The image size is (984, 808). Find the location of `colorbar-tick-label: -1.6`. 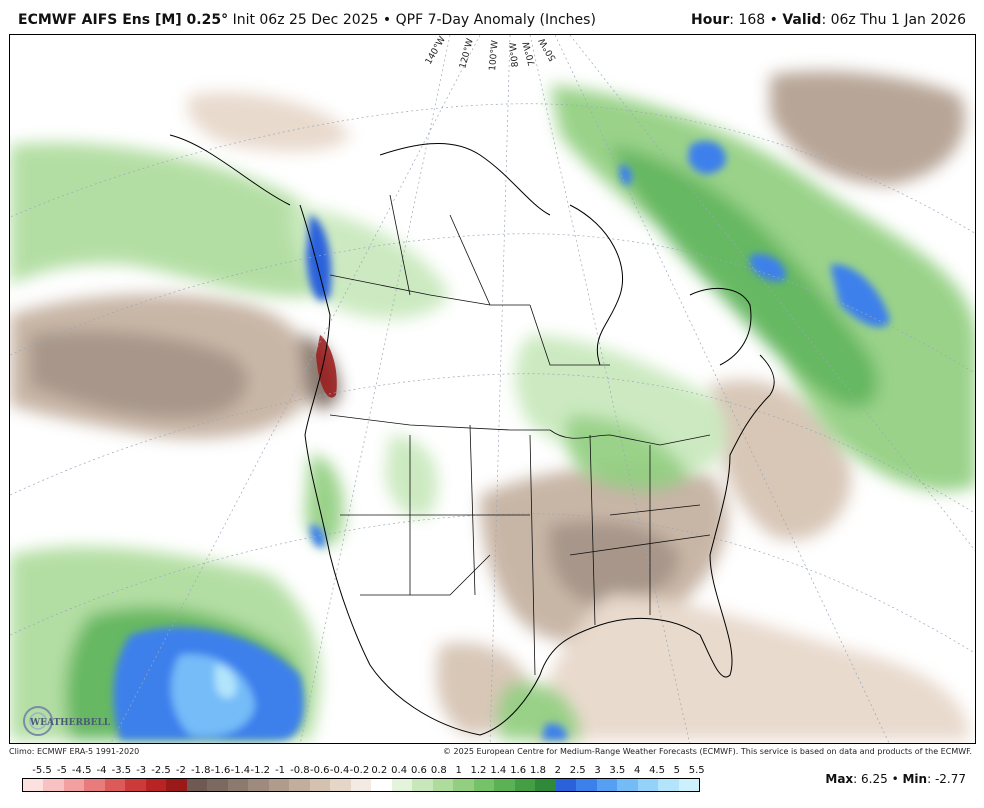

colorbar-tick-label: -1.6 is located at coordinates (220, 770).